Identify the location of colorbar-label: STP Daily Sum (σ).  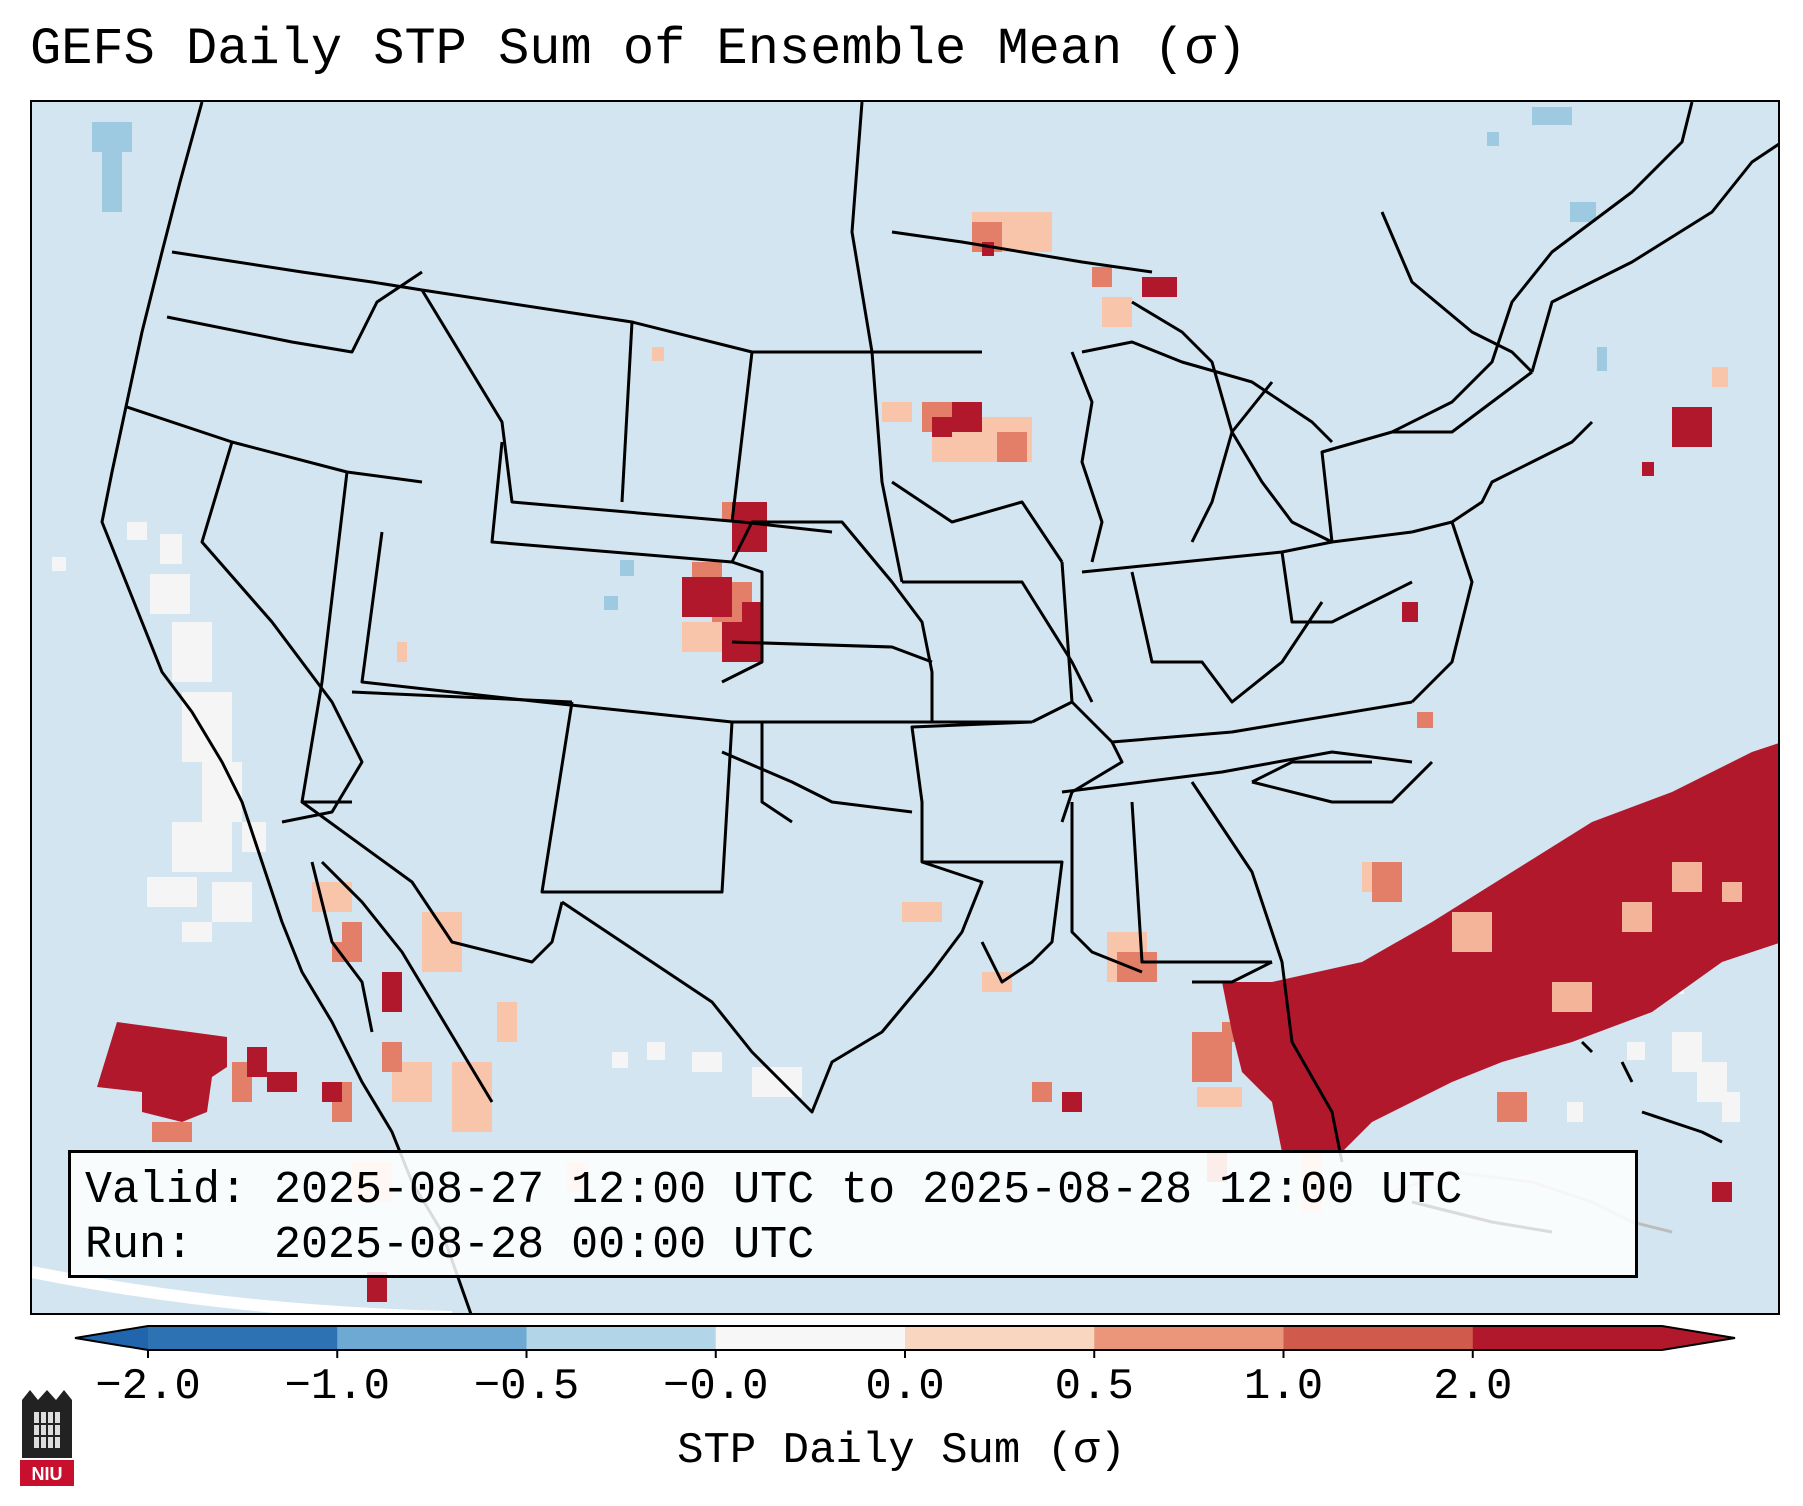
(901, 1451).